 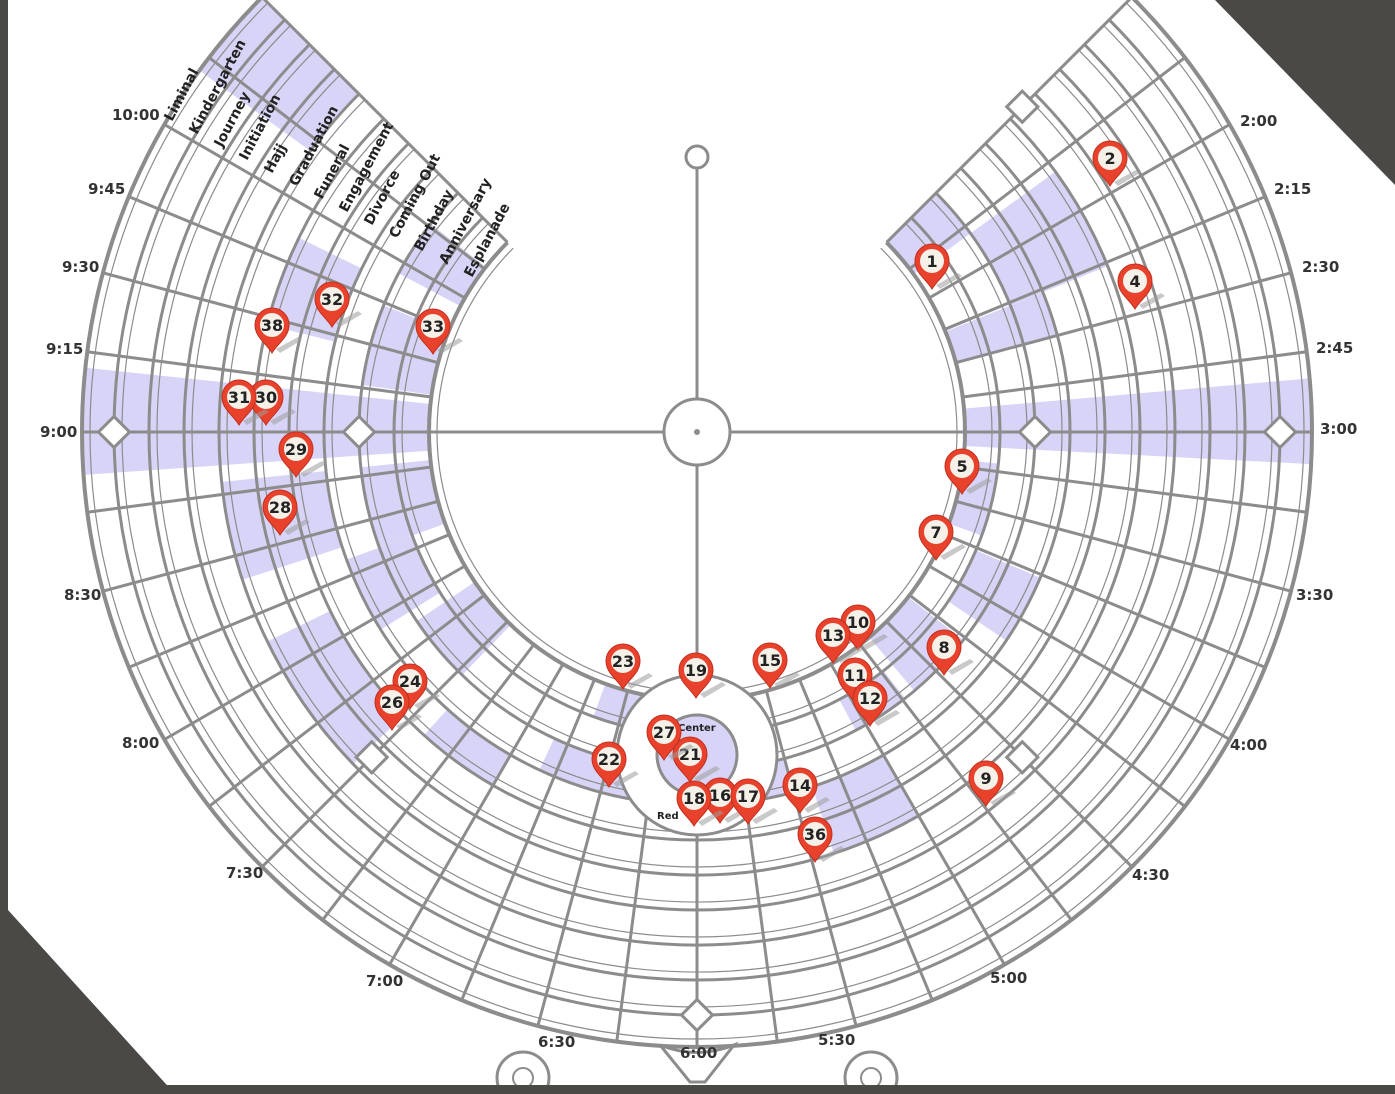 I want to click on pin-number: 9, so click(x=985, y=778).